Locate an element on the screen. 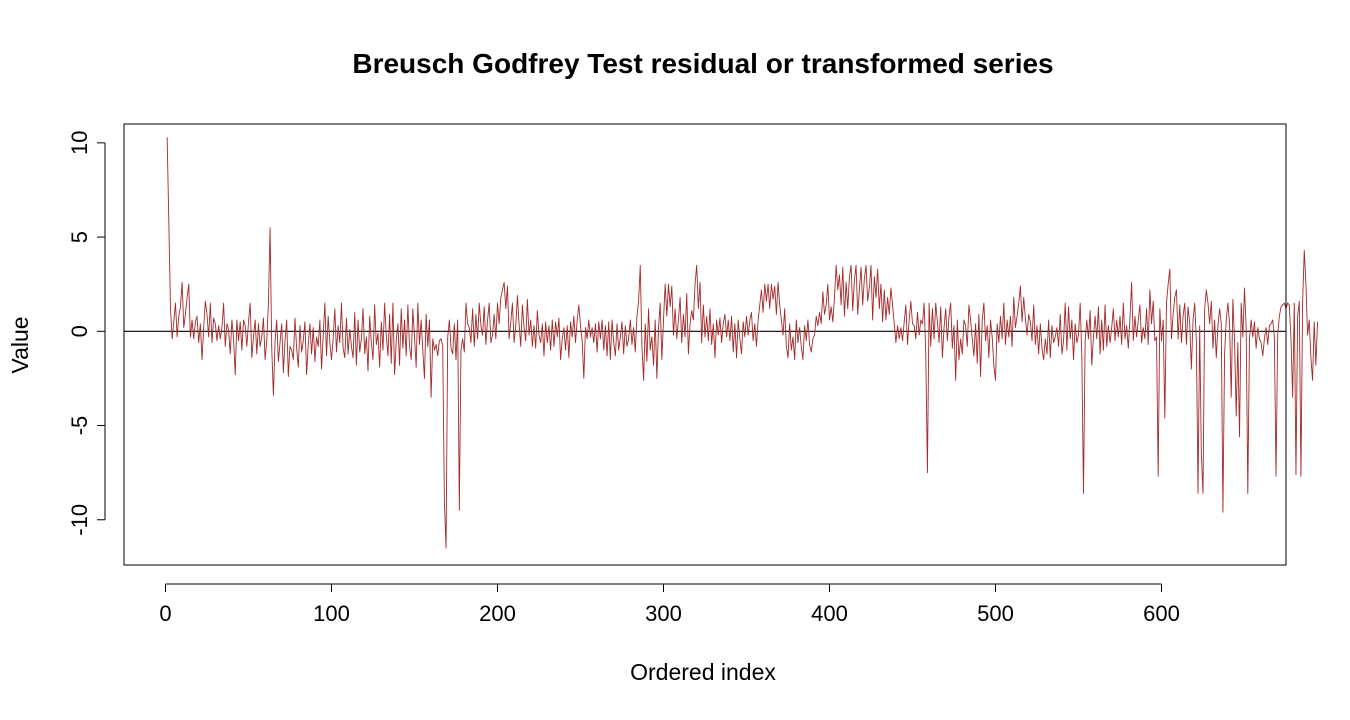 This screenshot has height=720, width=1350. y-tick-label: 5 is located at coordinates (79, 237).